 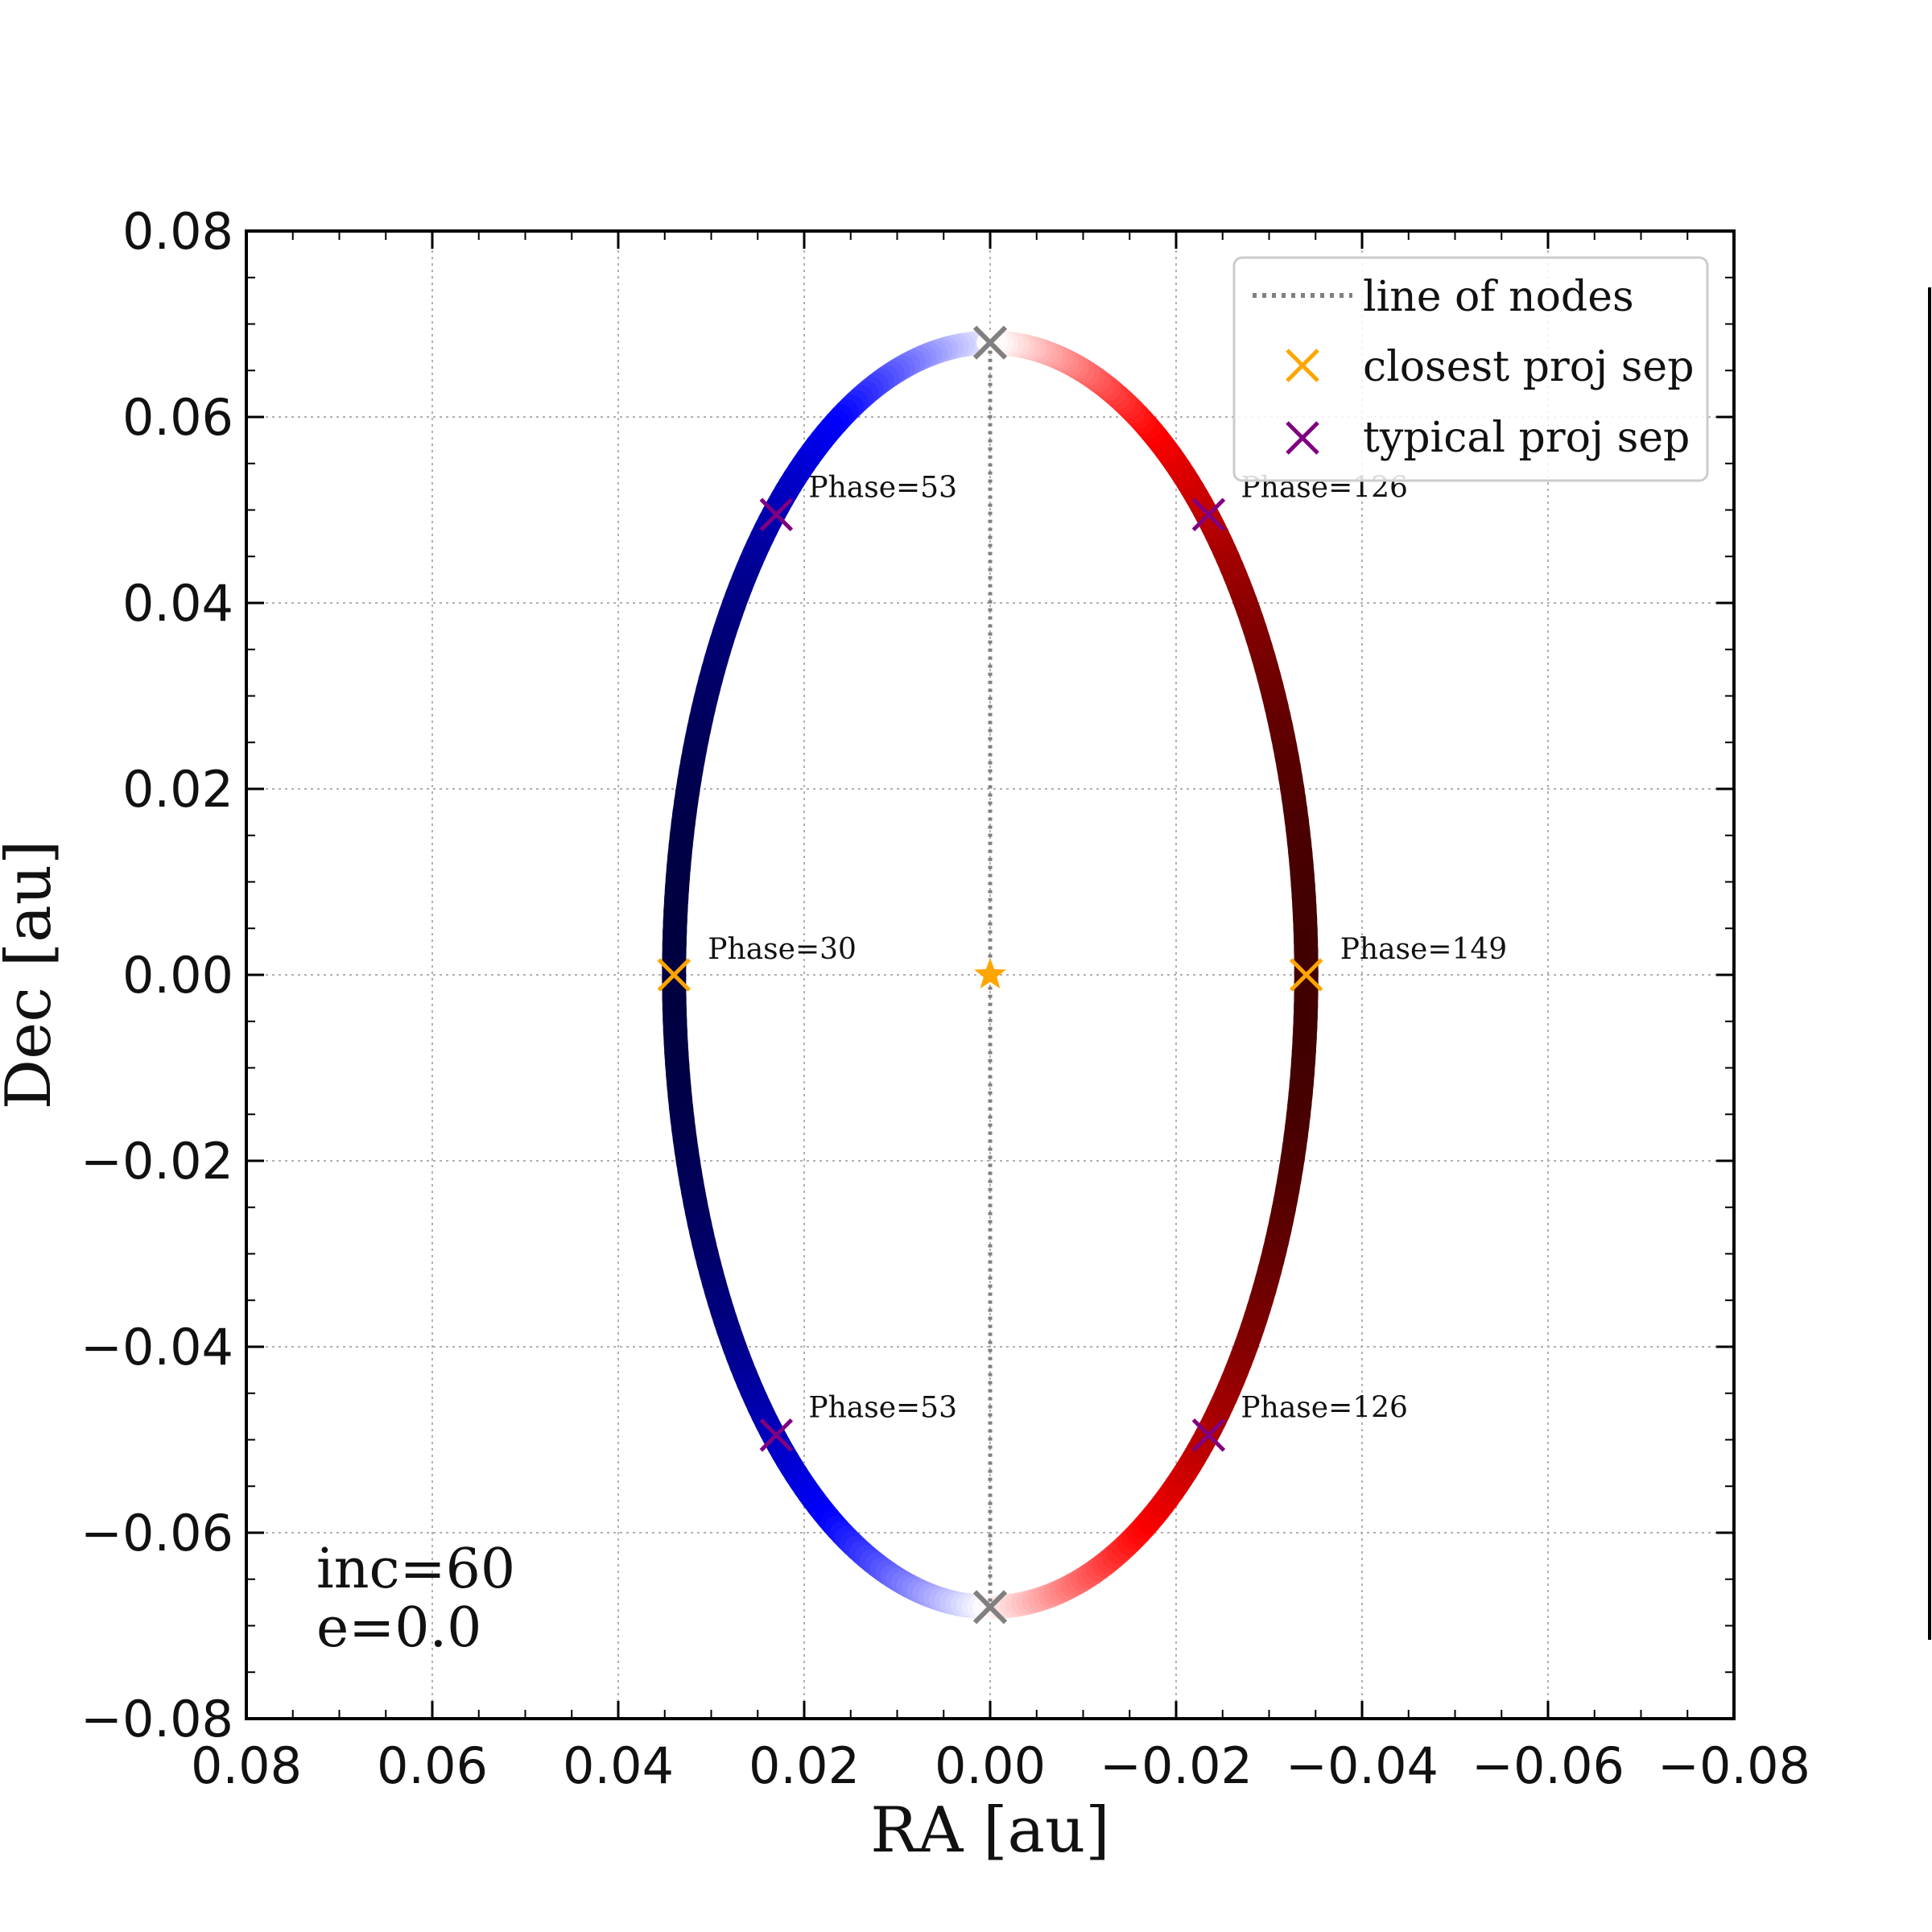 What do you see at coordinates (1302, 365) in the screenshot?
I see `legend-closest-marker` at bounding box center [1302, 365].